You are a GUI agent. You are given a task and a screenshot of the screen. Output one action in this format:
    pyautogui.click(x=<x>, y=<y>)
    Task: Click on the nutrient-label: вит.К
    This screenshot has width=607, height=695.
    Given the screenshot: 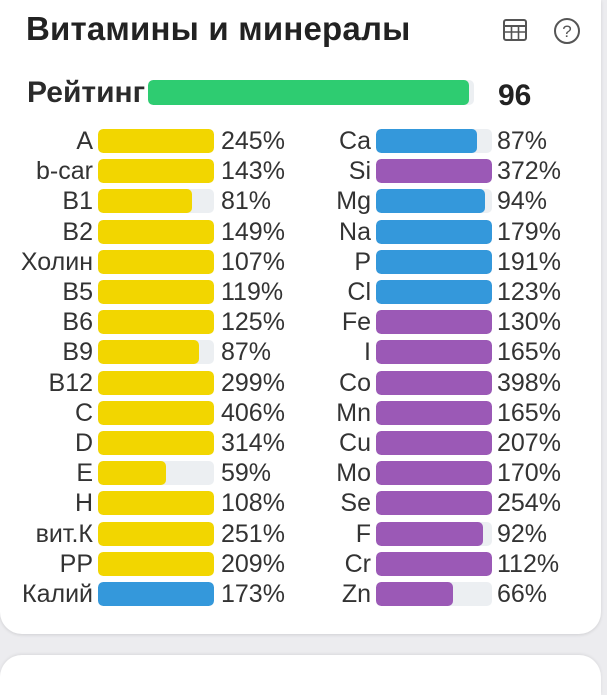 What is the action you would take?
    pyautogui.click(x=64, y=533)
    